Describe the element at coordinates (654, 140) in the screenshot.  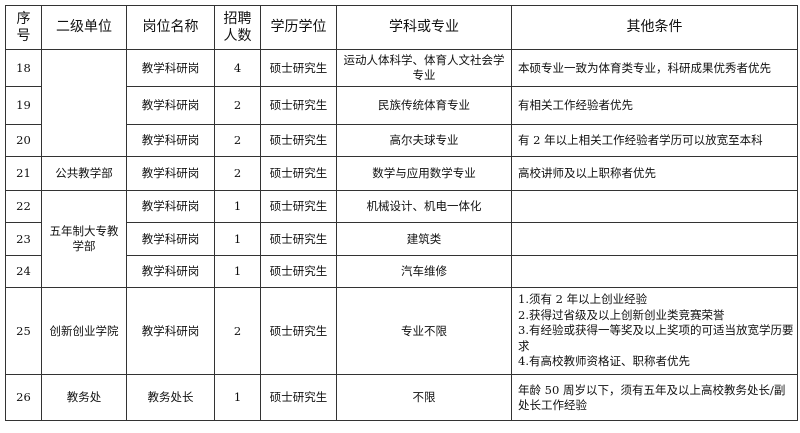
I see `conditions-cell: 有 2 年以上相关工作经验者学历可以放宽至本科` at that location.